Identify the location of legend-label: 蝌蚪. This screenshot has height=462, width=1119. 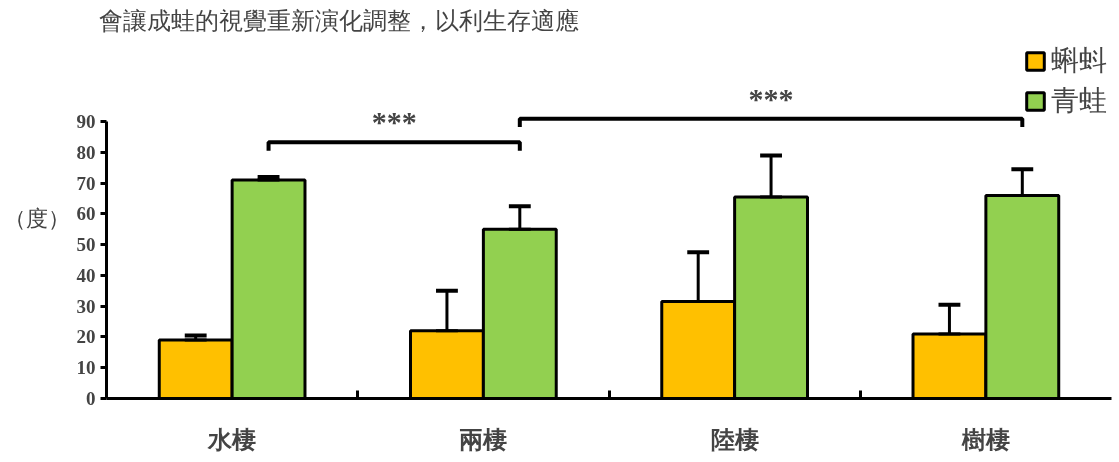
(1079, 61).